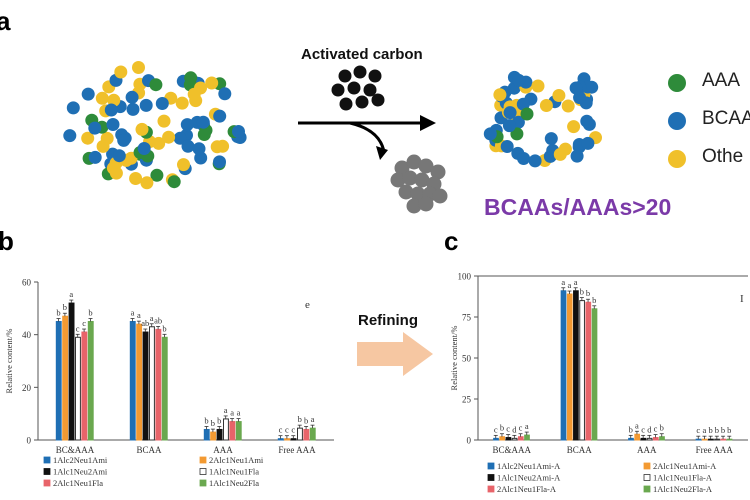 Image resolution: width=750 pixels, height=500 pixels. I want to click on legend-bcaa-label: BCAA, so click(726, 118).